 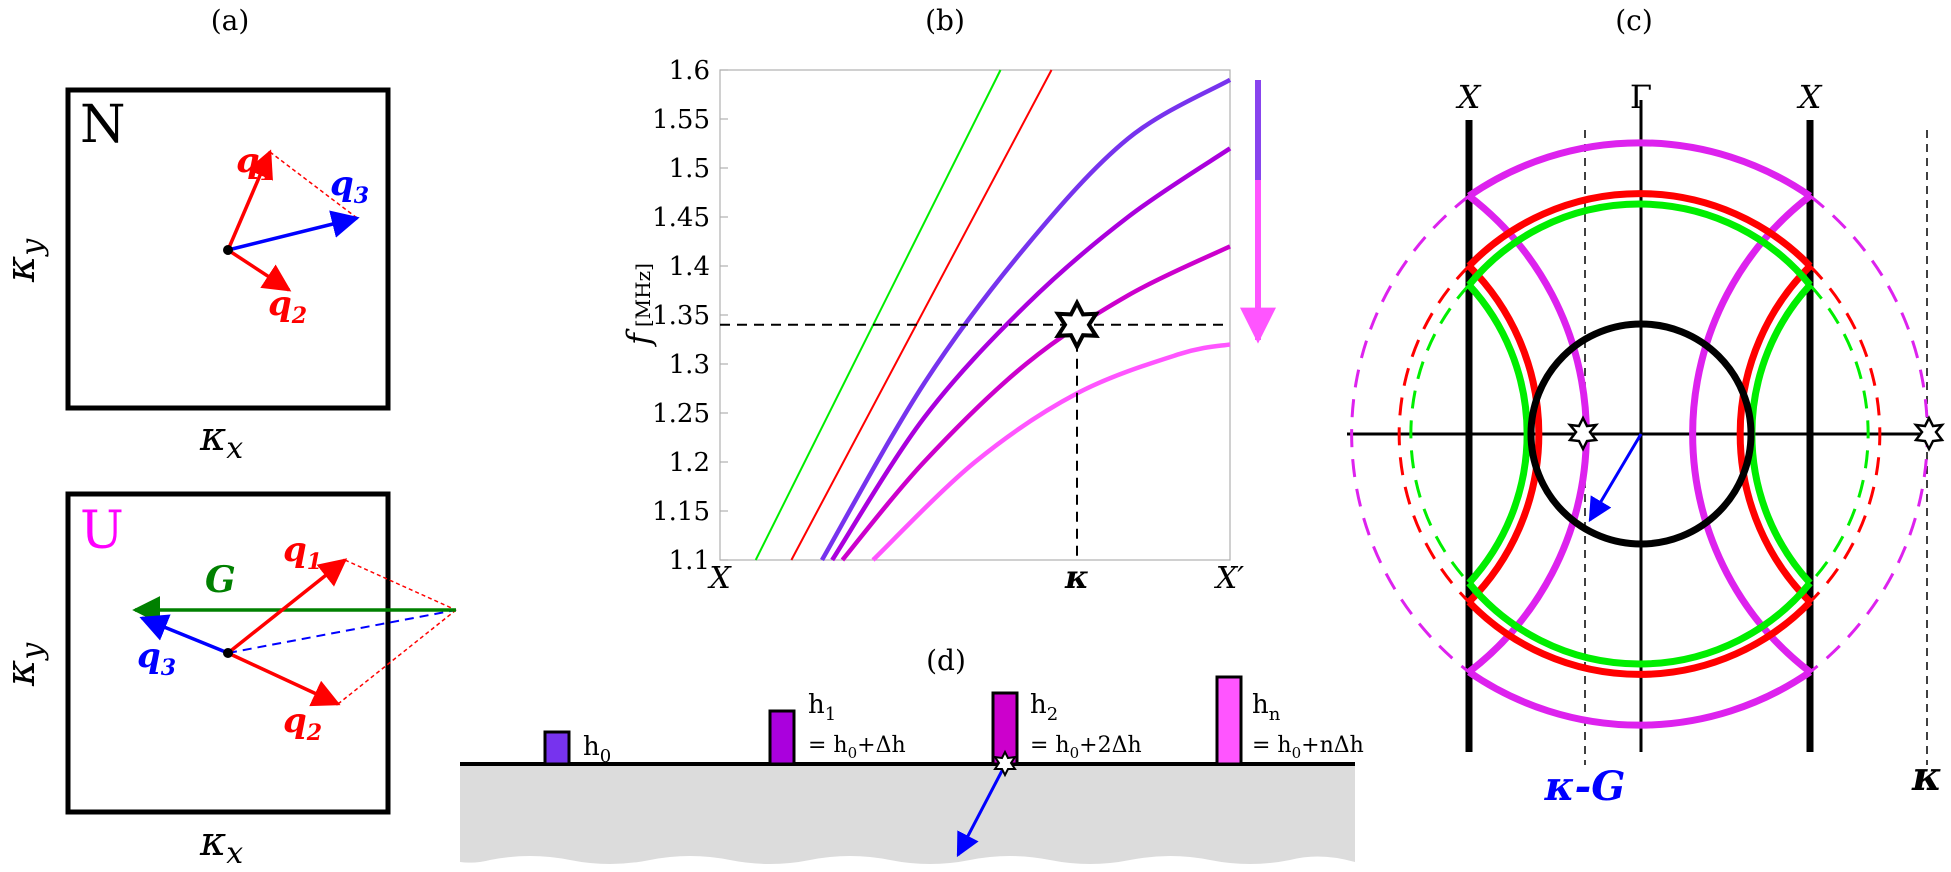 What do you see at coordinates (689, 71) in the screenshot?
I see `y-tick-label: 1.6` at bounding box center [689, 71].